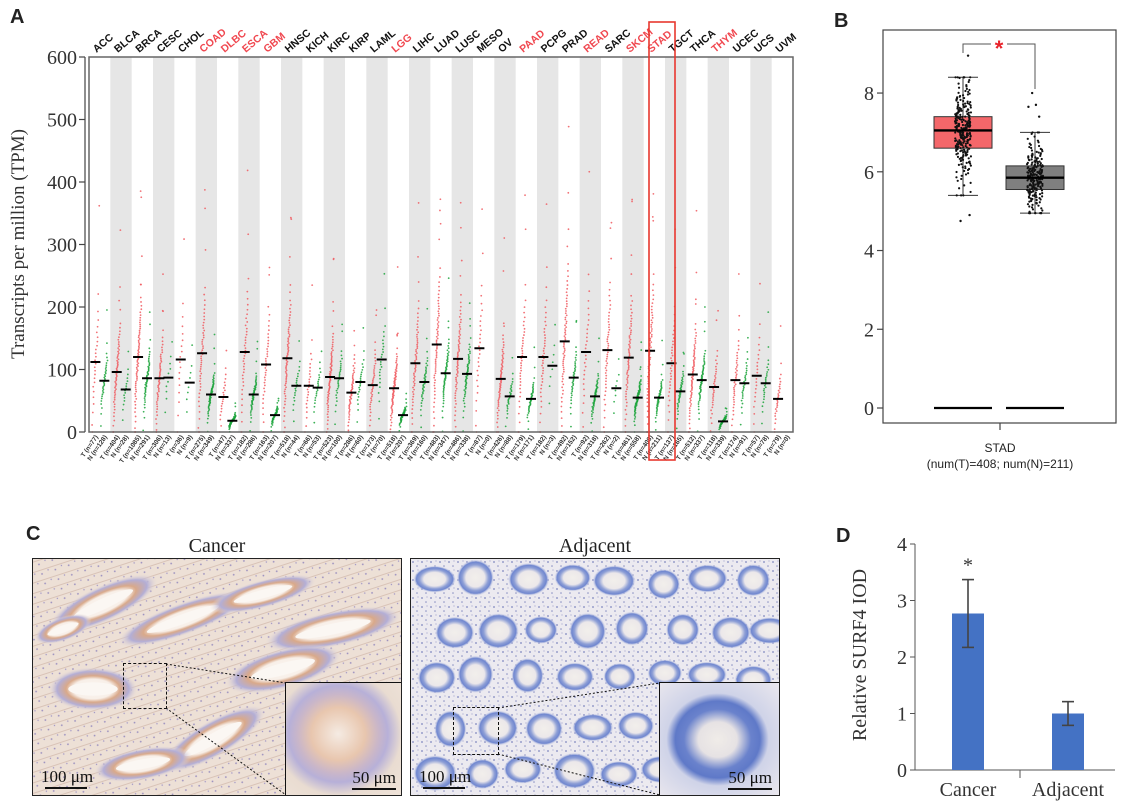 The image size is (1122, 801). What do you see at coordinates (339, 374) in the screenshot?
I see `scatter-column-kirc-n` at bounding box center [339, 374].